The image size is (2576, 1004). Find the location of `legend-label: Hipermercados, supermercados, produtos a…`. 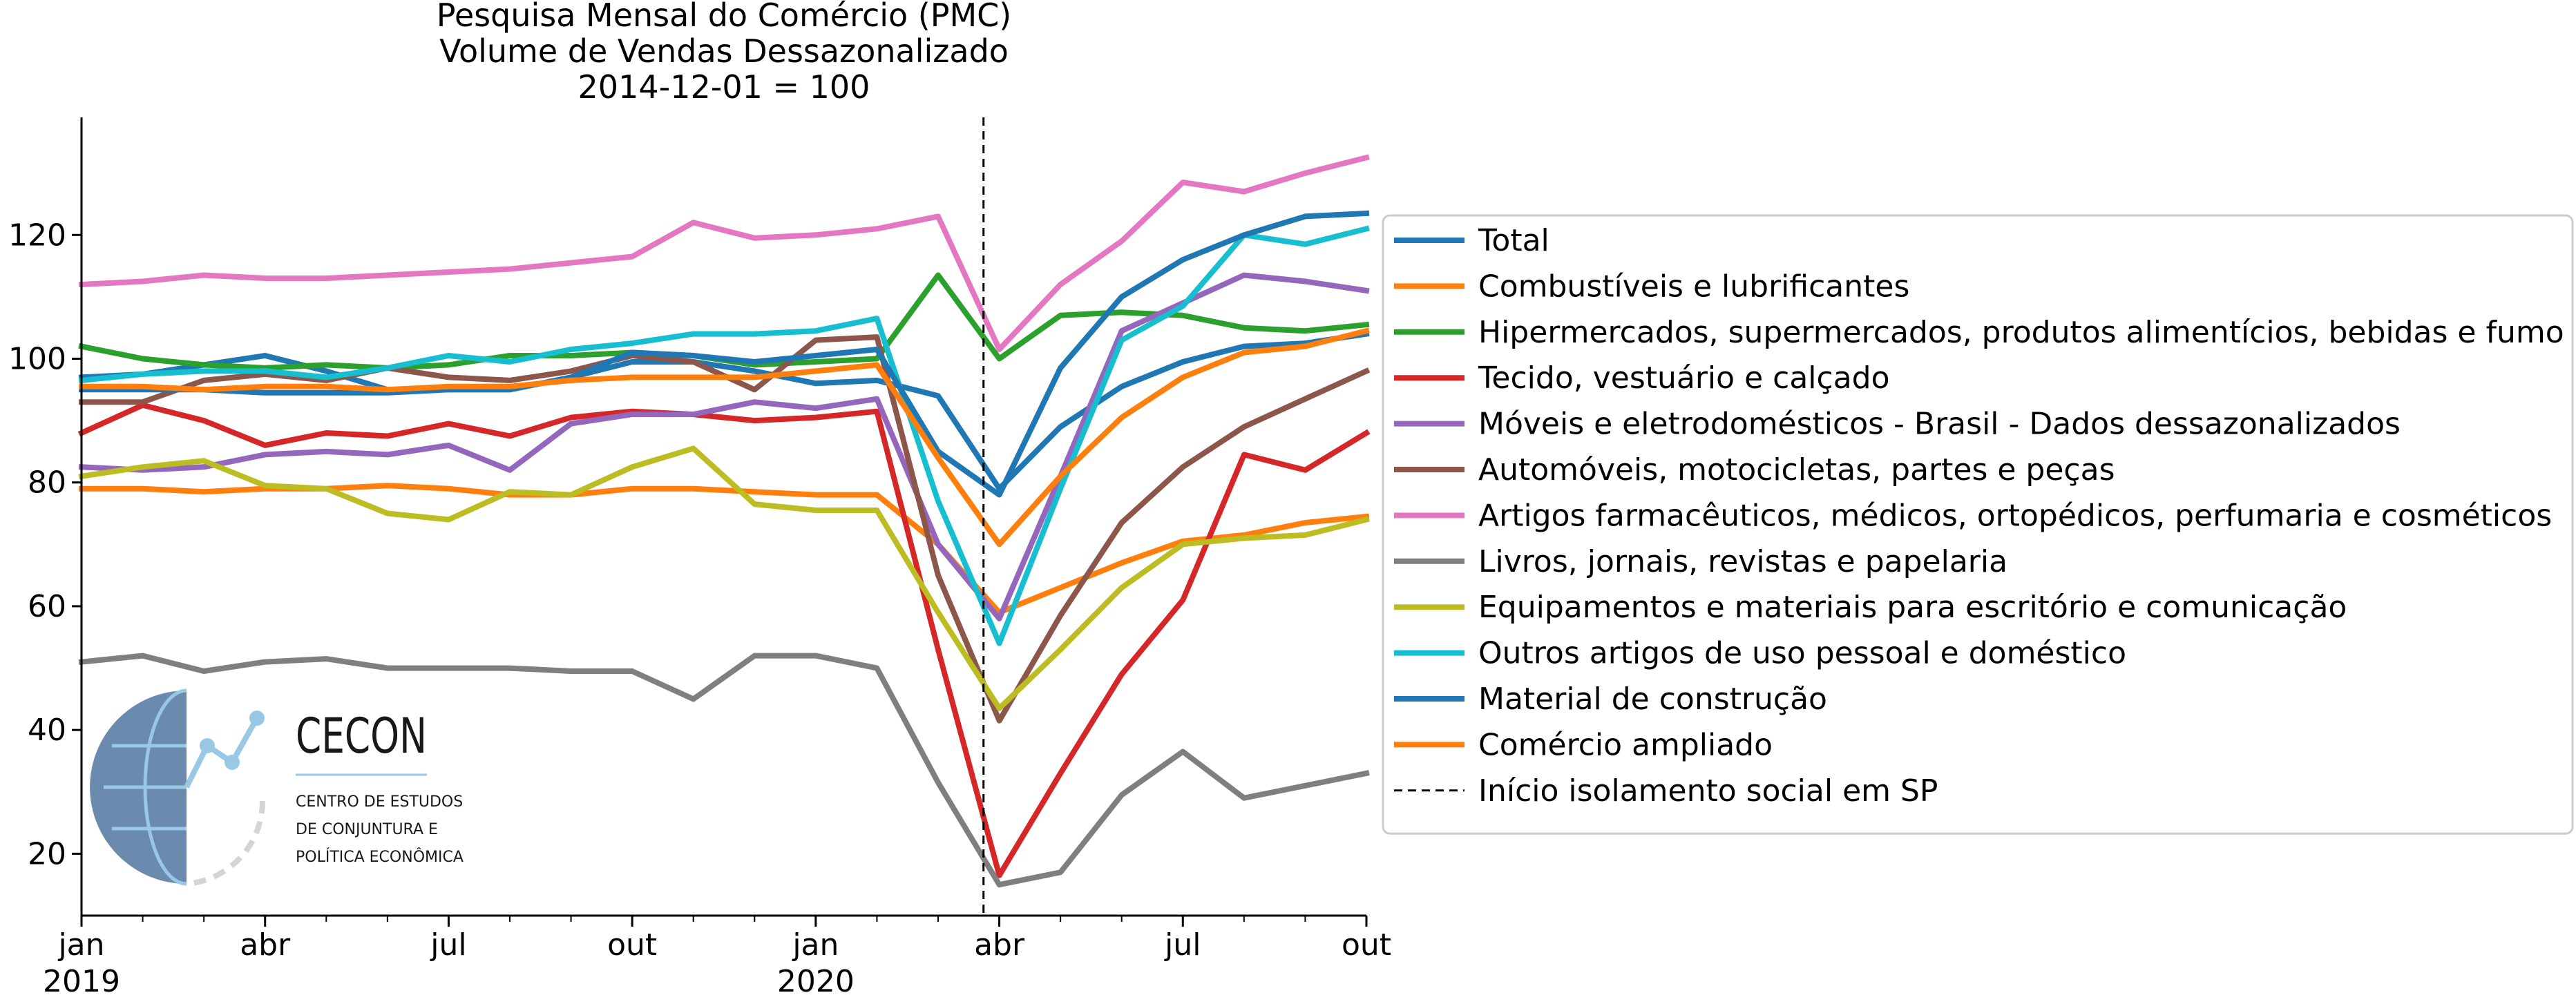

legend-label: Hipermercados, supermercados, produtos a… is located at coordinates (2021, 332).